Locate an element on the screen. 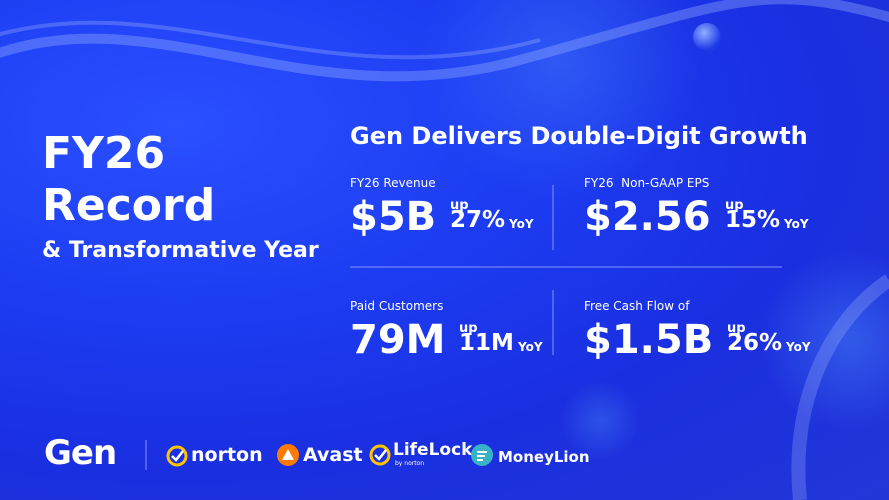 The width and height of the screenshot is (889, 500). brand-gen: Gen is located at coordinates (80, 453).